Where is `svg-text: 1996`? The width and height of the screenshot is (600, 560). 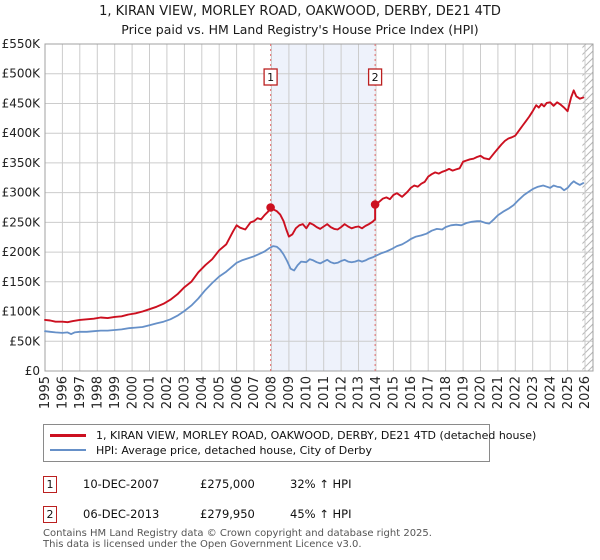
svg-text: 1996 is located at coordinates (63, 392).